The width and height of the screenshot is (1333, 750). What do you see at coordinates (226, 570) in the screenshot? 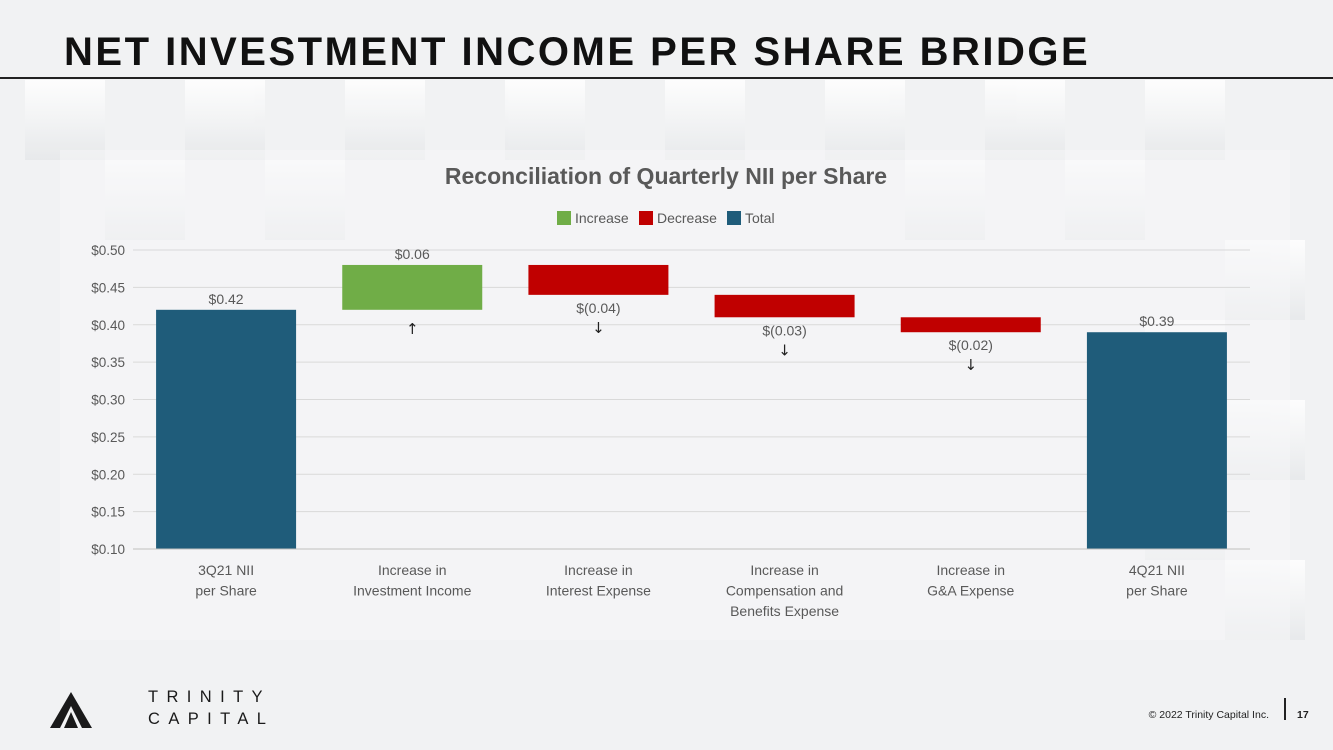
I see `x-category-label: 3Q21 NII` at bounding box center [226, 570].